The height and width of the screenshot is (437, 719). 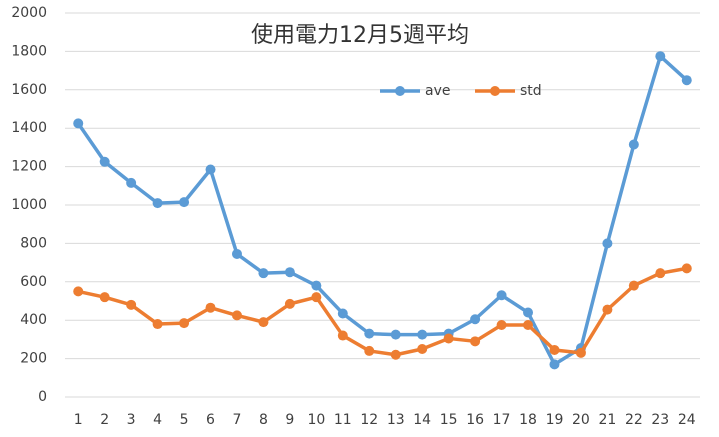 What do you see at coordinates (29, 90) in the screenshot?
I see `y-tick-label: 1600` at bounding box center [29, 90].